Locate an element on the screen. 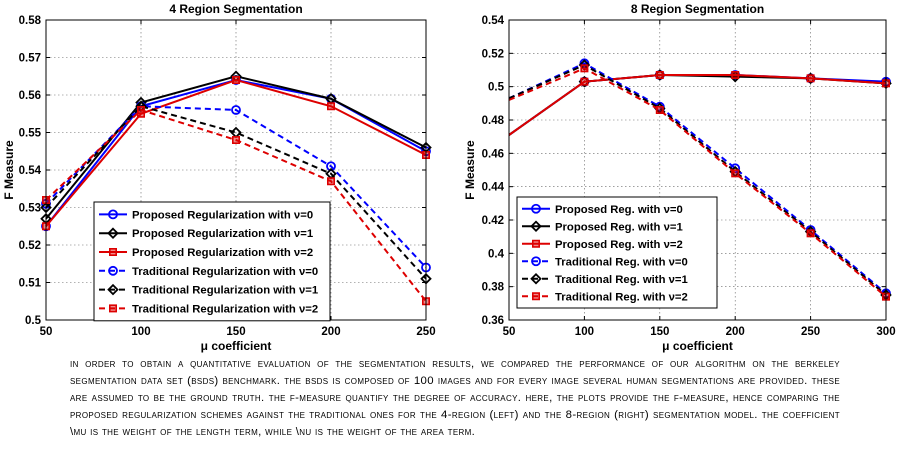  y-tick-label: 0.48 is located at coordinates (493, 121).